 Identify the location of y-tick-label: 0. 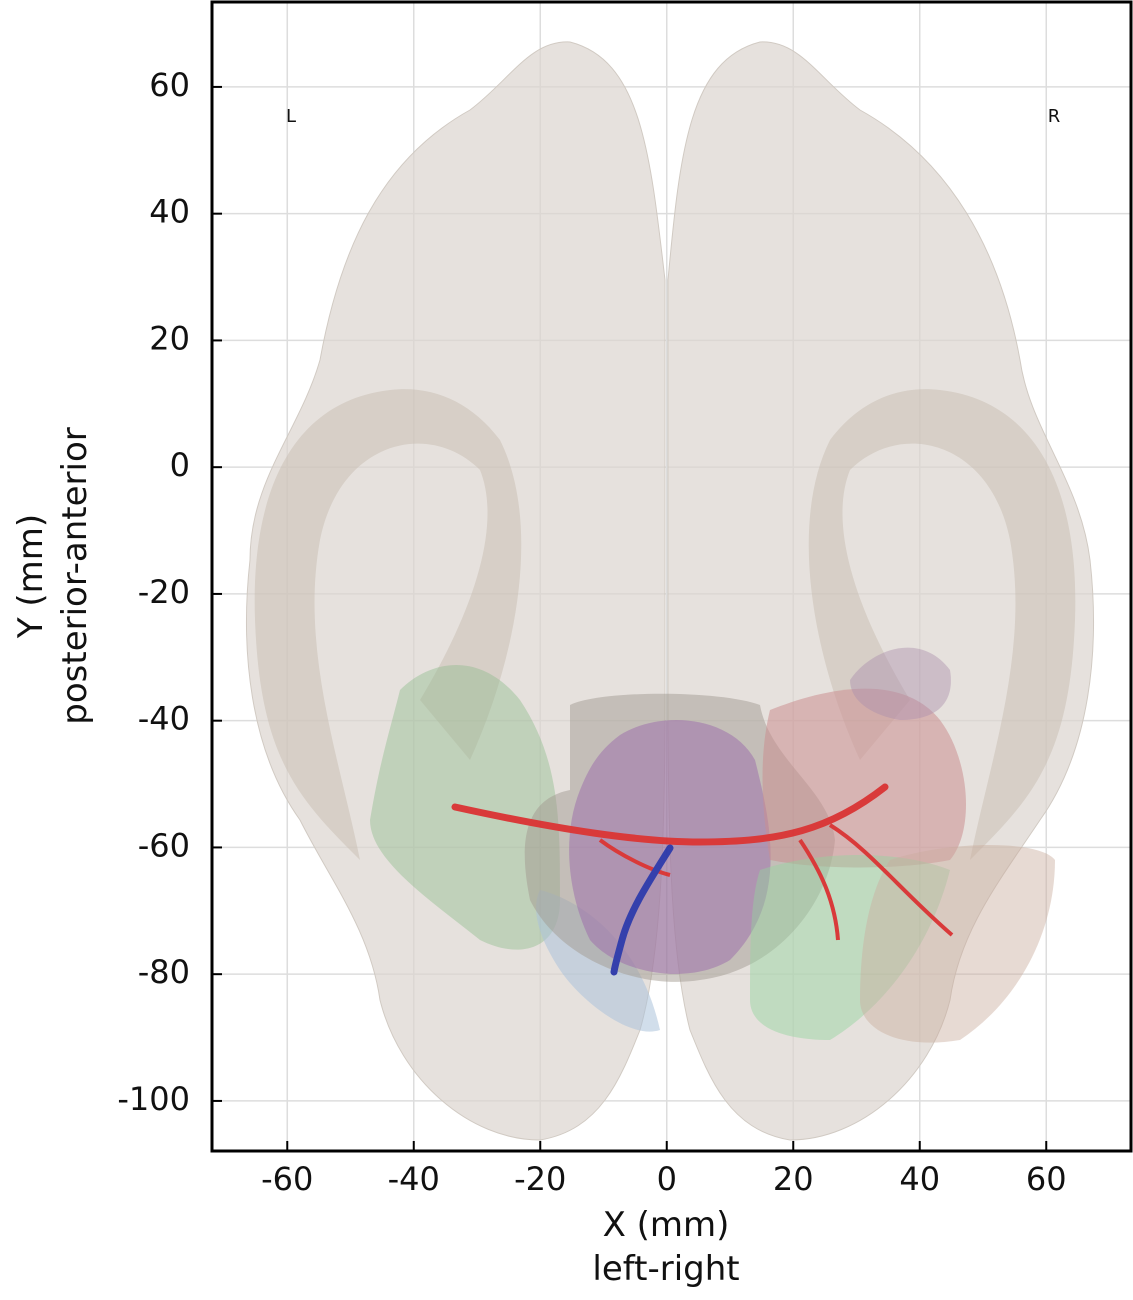
(180, 465).